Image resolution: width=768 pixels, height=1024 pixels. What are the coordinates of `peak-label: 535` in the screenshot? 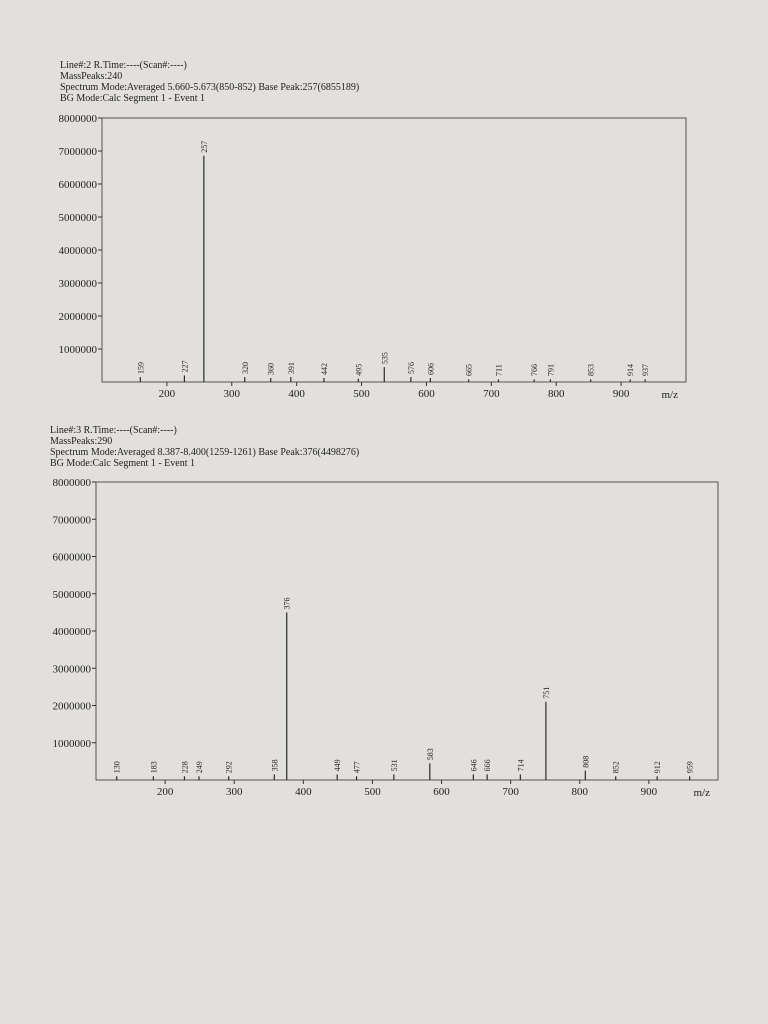 It's located at (384, 358).